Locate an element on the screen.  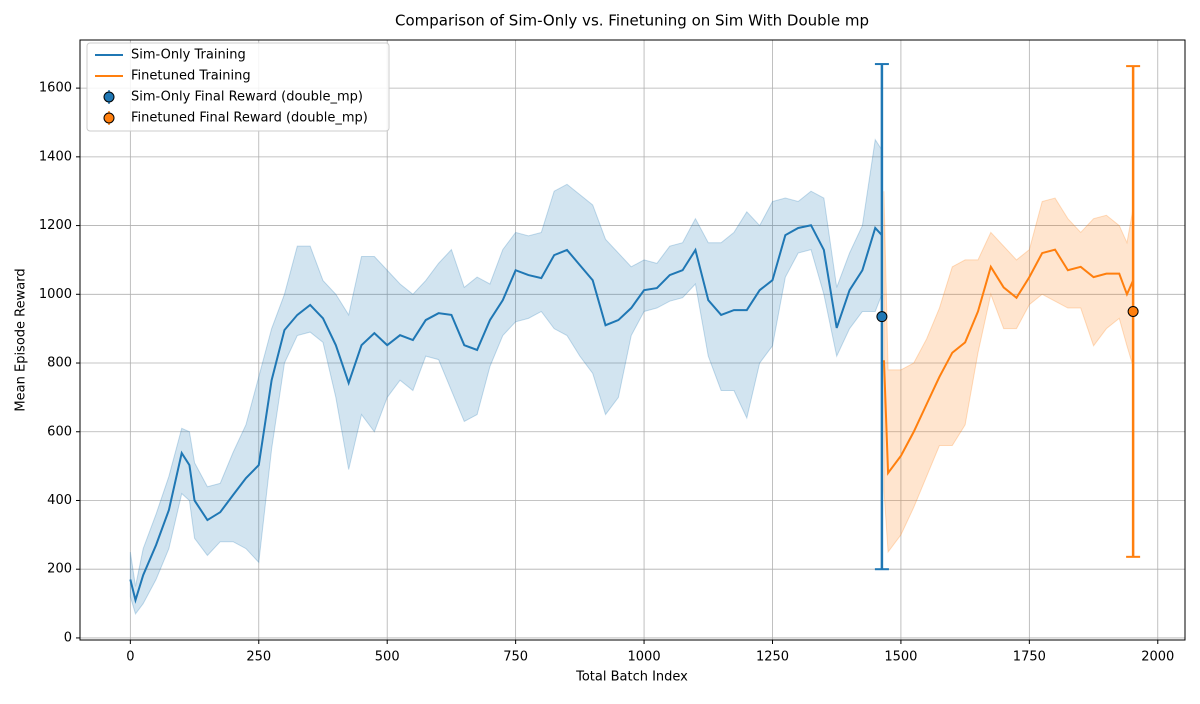
y-tick-label: 600 is located at coordinates (59, 431).